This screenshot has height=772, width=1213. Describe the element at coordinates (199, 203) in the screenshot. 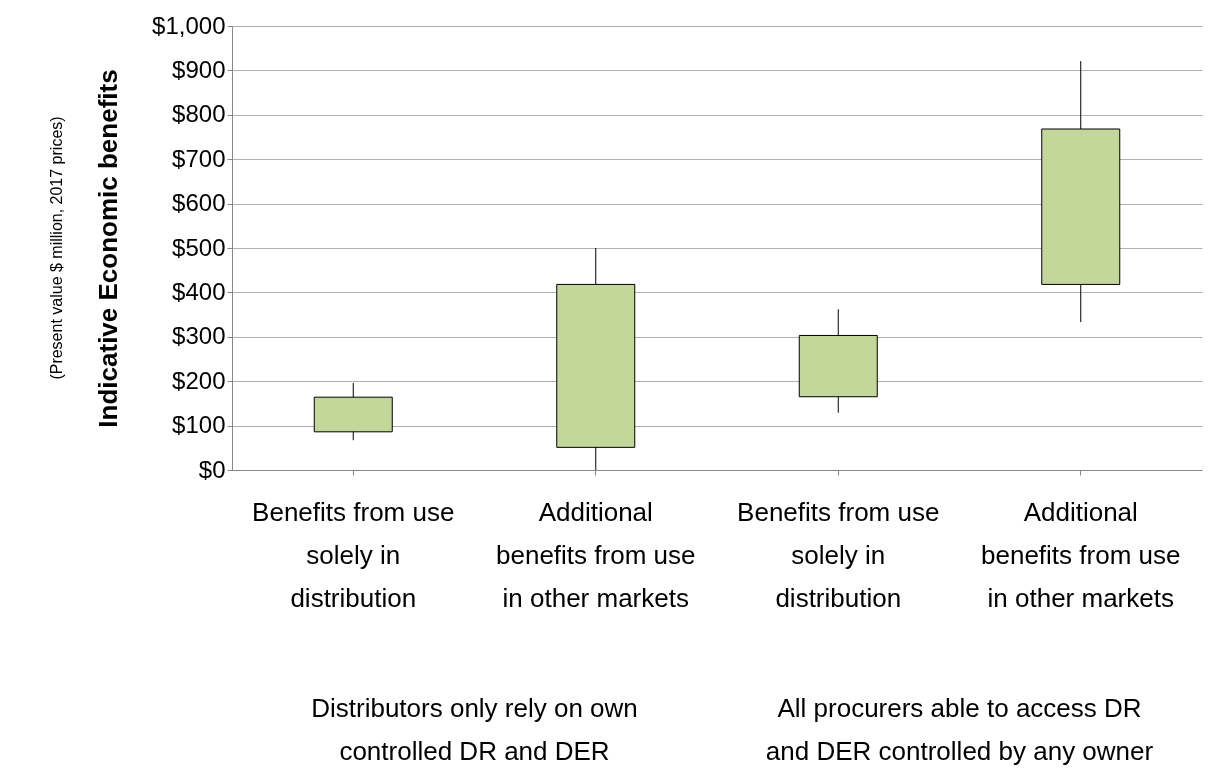

I see `y-tick-label: $600` at that location.